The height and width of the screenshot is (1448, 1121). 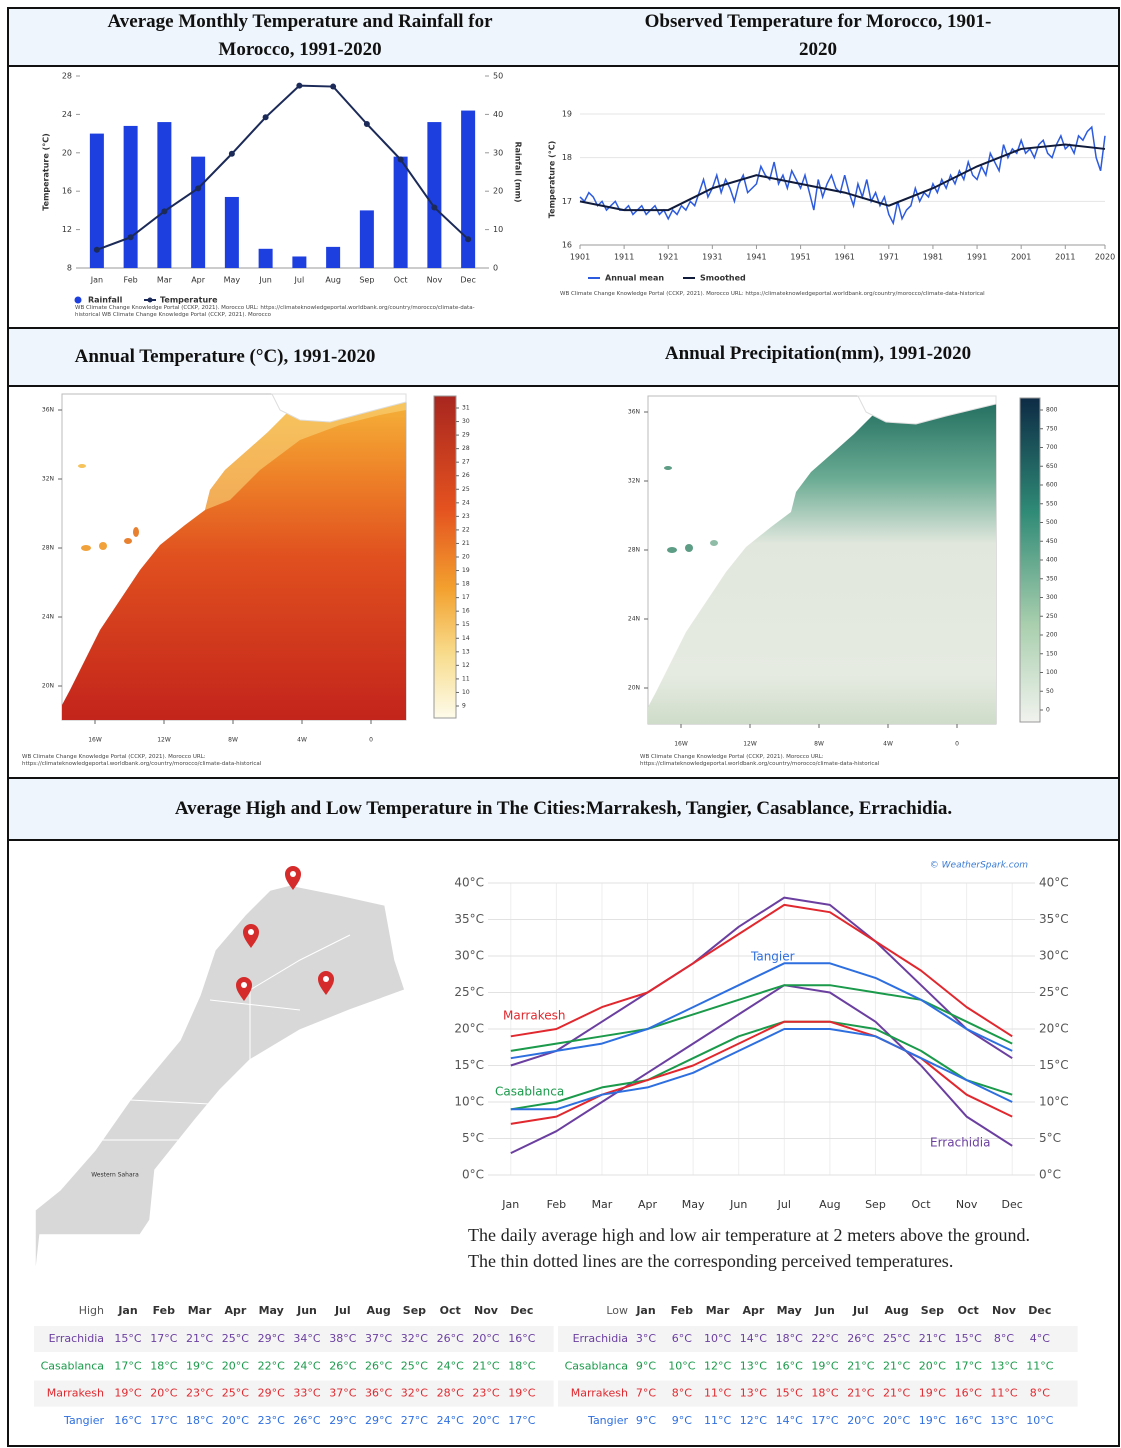 What do you see at coordinates (824, 1310) in the screenshot?
I see `table-header: Jun` at bounding box center [824, 1310].